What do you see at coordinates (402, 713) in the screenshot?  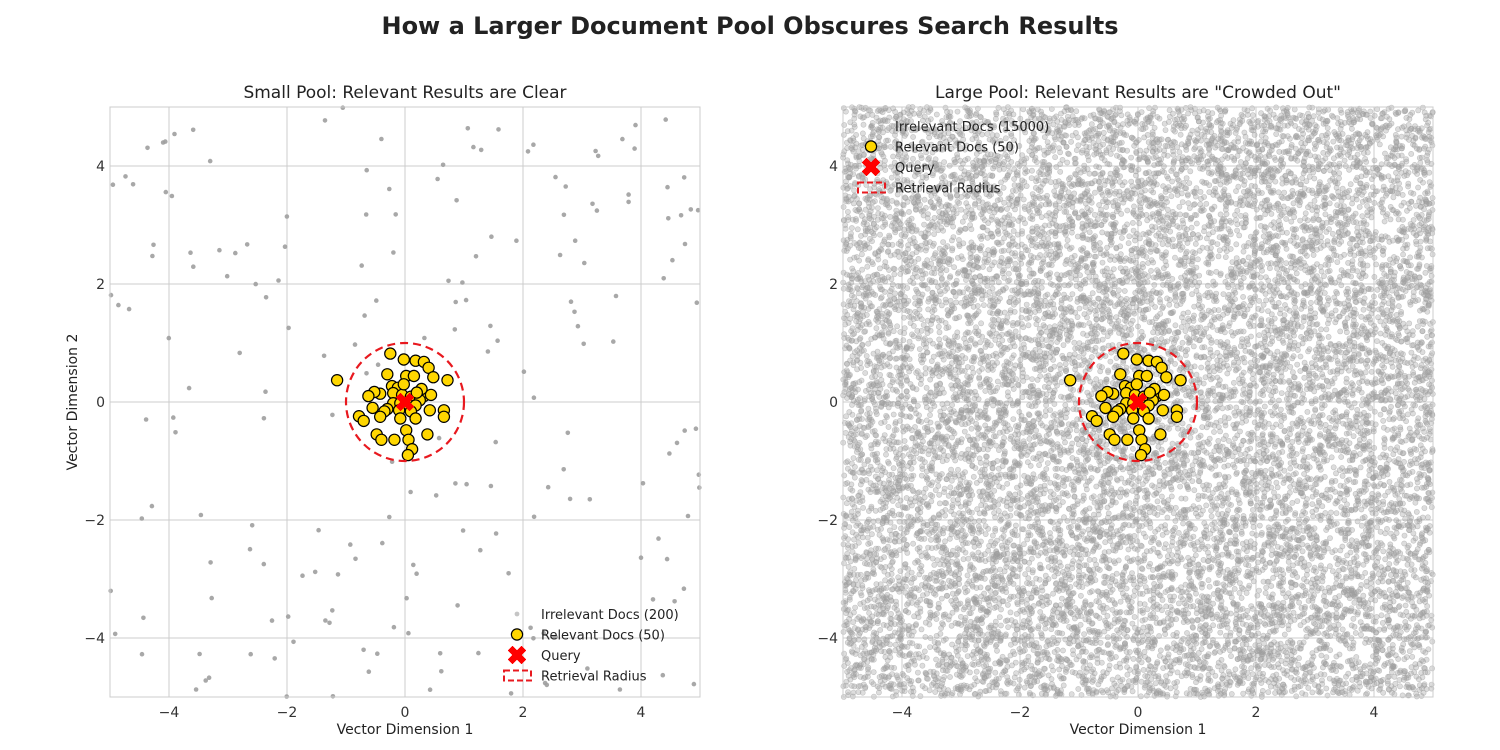 I see `small-x-tick-labels: −4 −2 0 2 4` at bounding box center [402, 713].